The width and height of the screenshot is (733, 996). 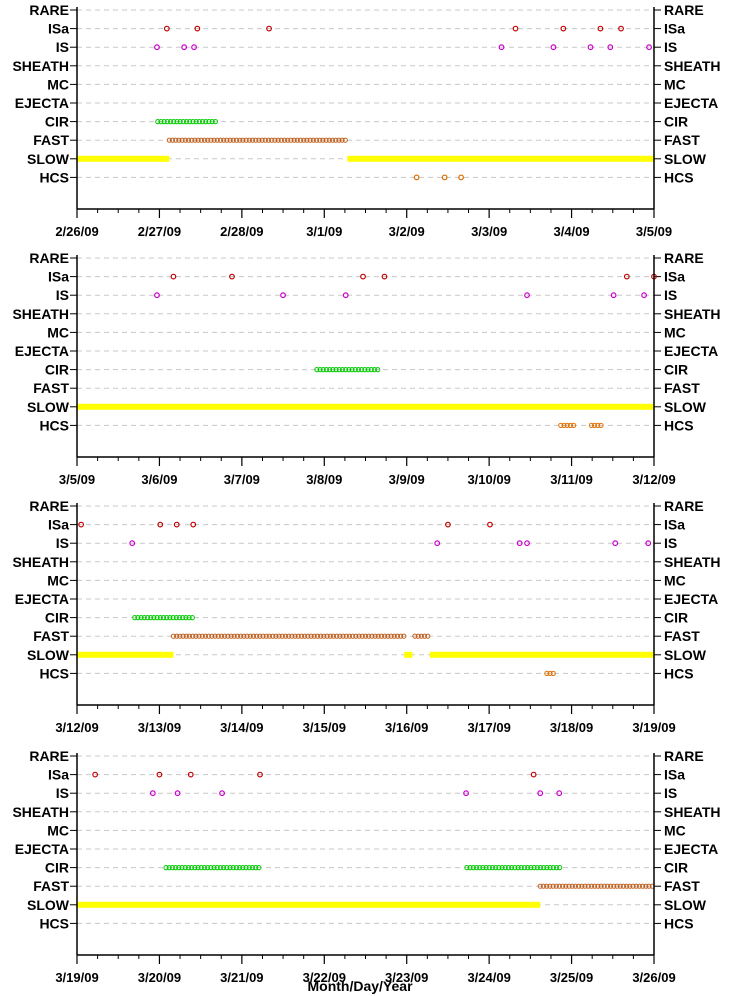 What do you see at coordinates (675, 580) in the screenshot?
I see `y-tick-label-right: MC` at bounding box center [675, 580].